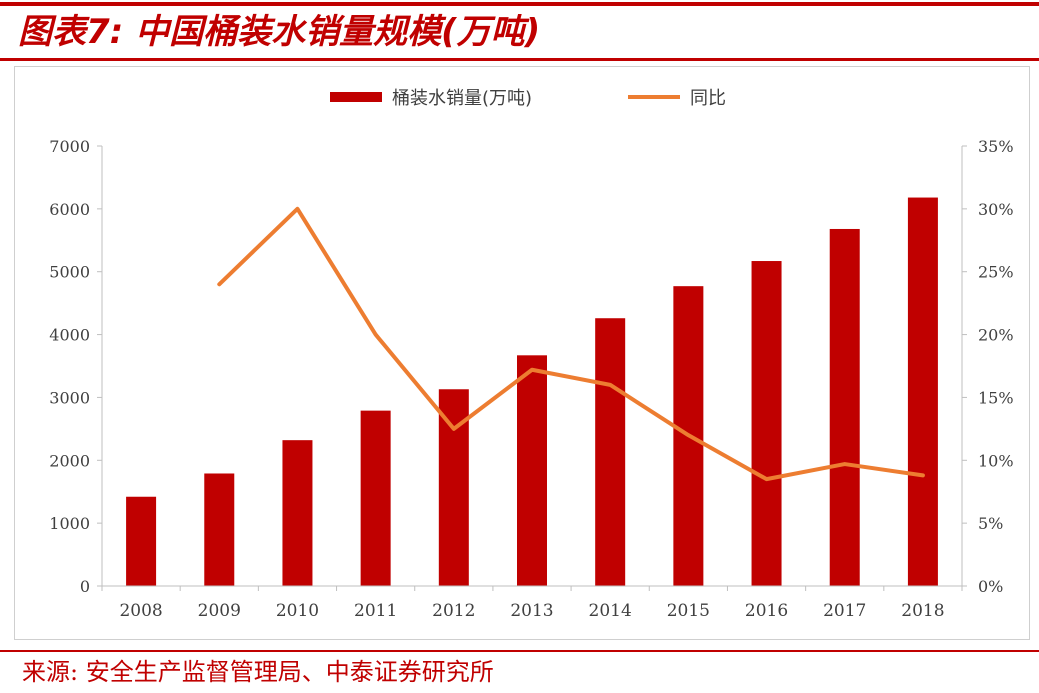 This screenshot has height=693, width=1039. Describe the element at coordinates (297, 513) in the screenshot. I see `bar-2010` at that location.